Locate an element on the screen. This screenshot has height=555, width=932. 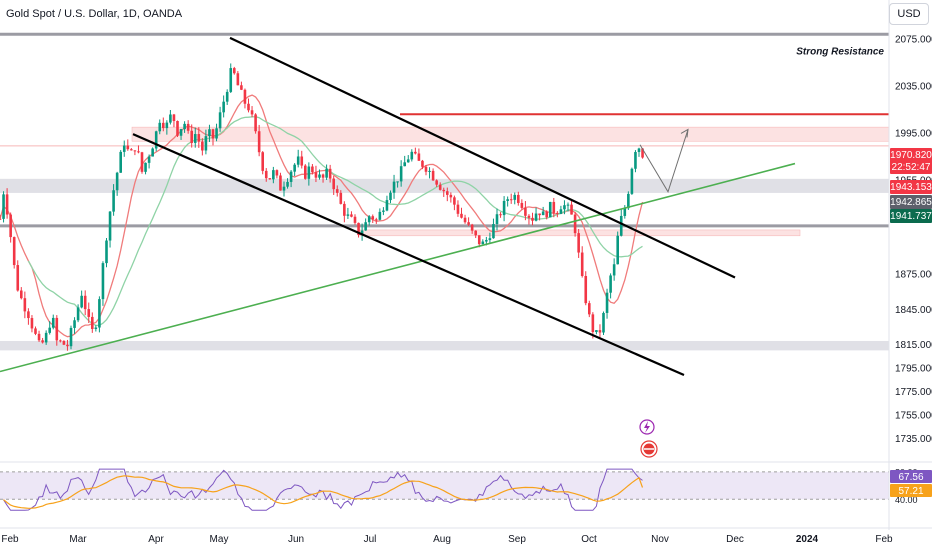
time-tick-label: Sep is located at coordinates (517, 539).